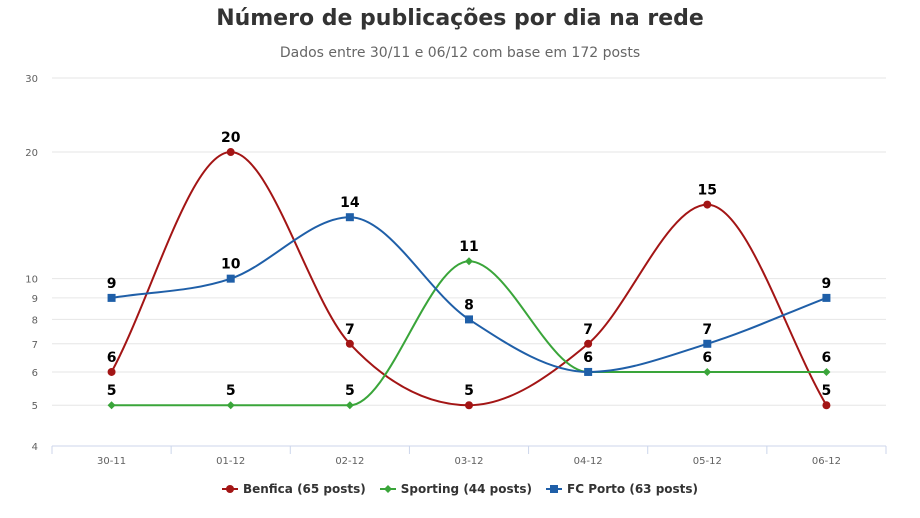 The height and width of the screenshot is (518, 920). I want to click on legend-marker-fc, so click(554, 489).